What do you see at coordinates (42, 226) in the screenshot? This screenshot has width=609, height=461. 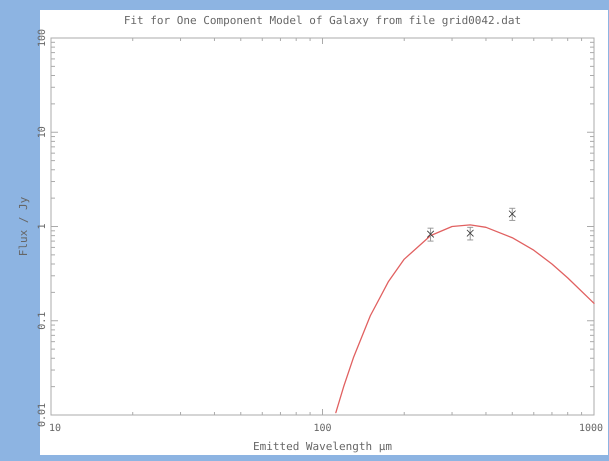 I see `y-tick-label: 1` at bounding box center [42, 226].